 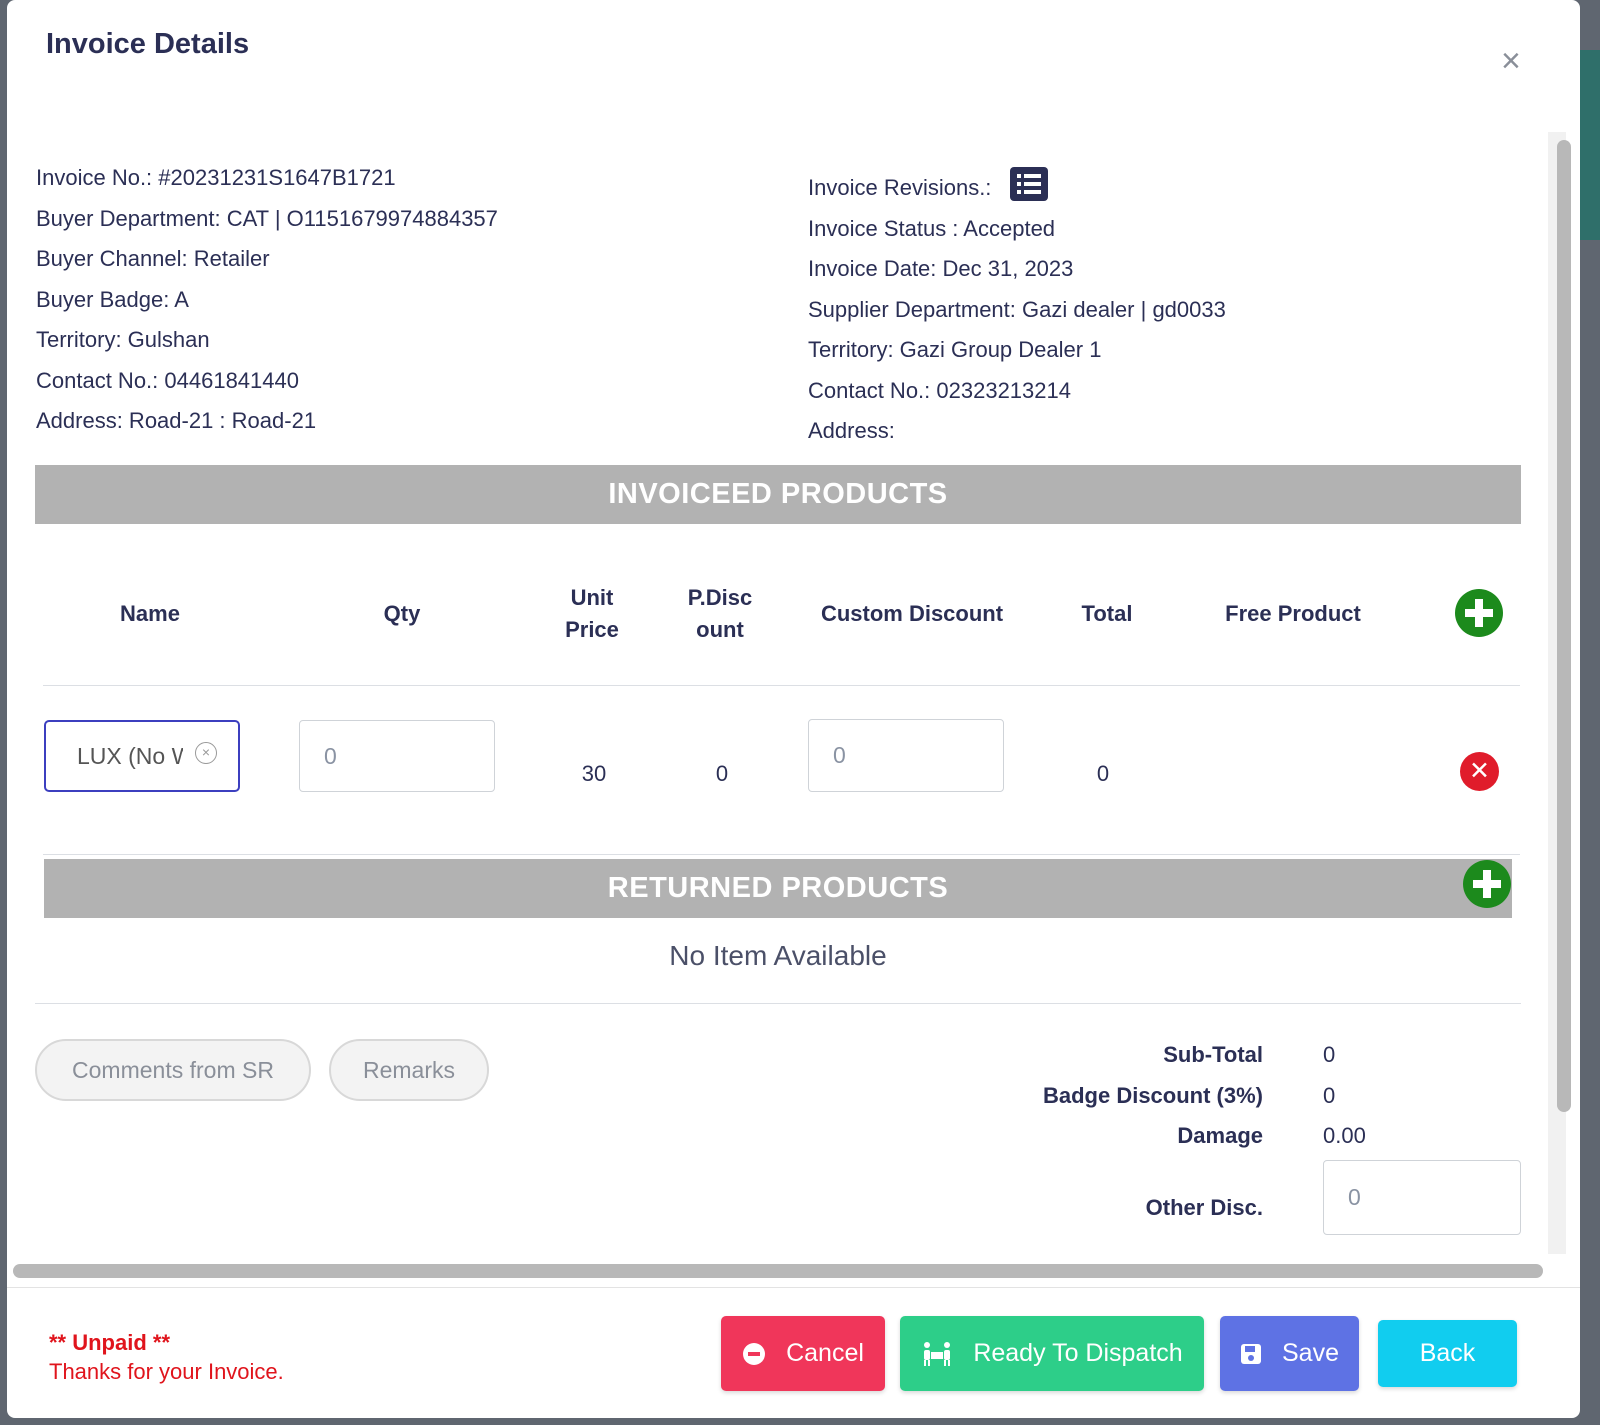 I want to click on column-header-total: Total, so click(x=1107, y=613).